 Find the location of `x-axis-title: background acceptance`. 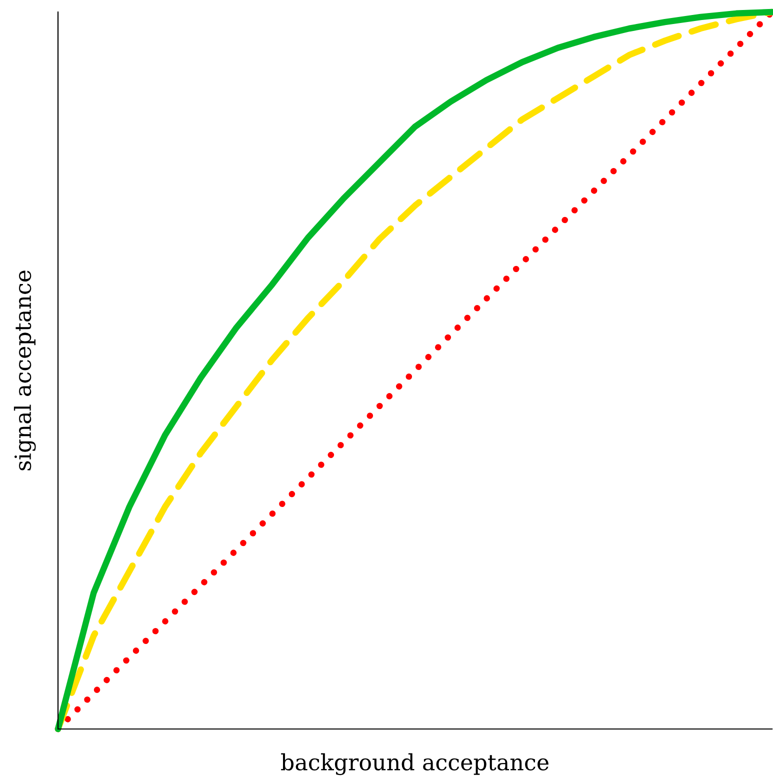

x-axis-title: background acceptance is located at coordinates (414, 764).